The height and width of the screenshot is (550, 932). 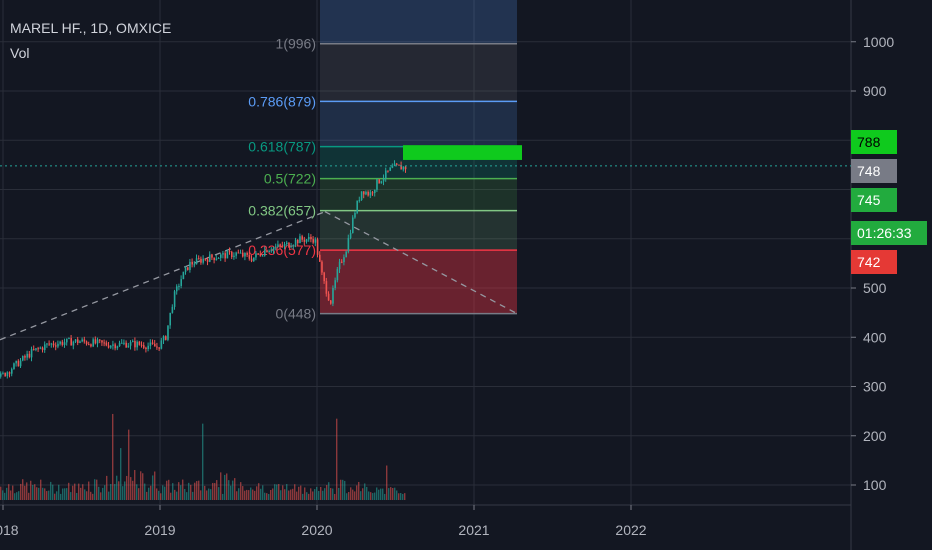 I want to click on x-tick-label-2020: 2020, so click(x=316, y=530).